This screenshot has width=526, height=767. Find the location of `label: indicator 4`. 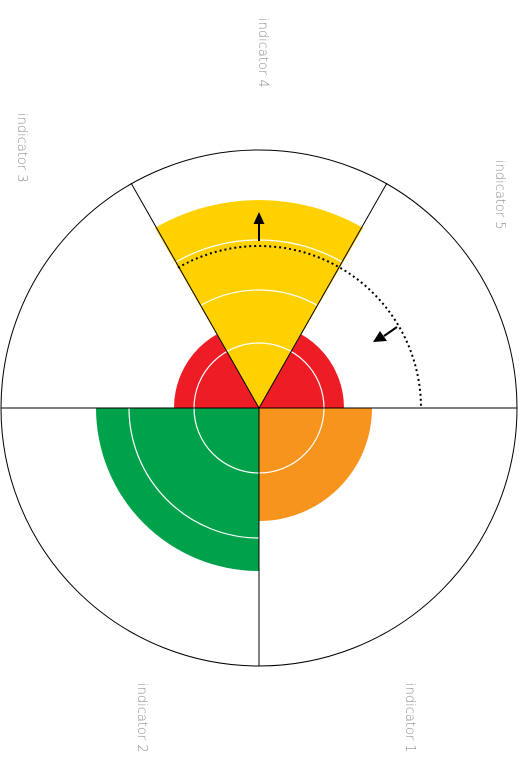

label: indicator 4 is located at coordinates (262, 53).